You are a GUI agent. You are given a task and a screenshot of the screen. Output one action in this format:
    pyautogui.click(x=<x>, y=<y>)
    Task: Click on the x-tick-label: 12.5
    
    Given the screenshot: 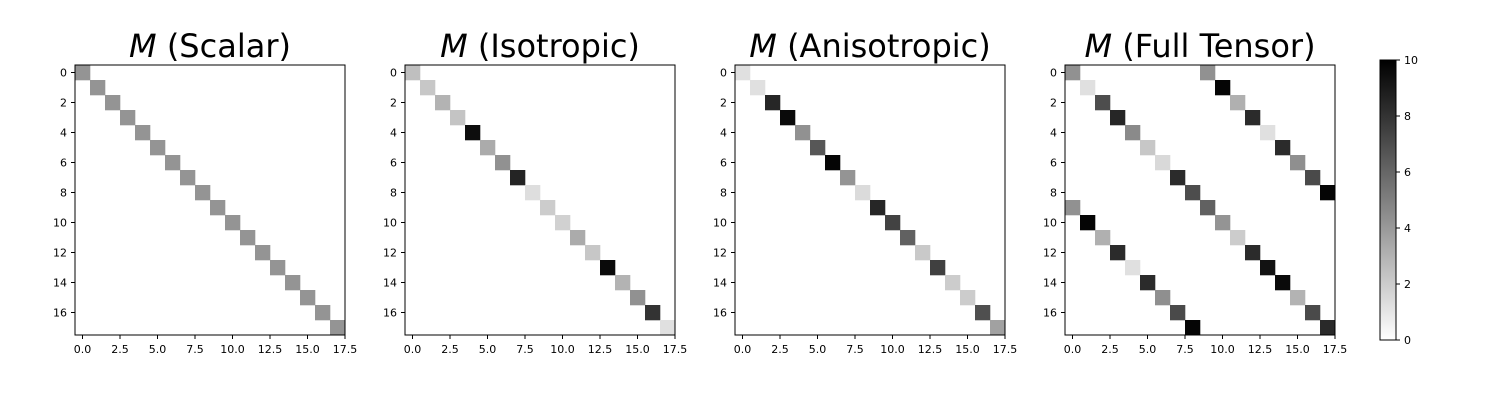 What is the action you would take?
    pyautogui.click(x=930, y=349)
    